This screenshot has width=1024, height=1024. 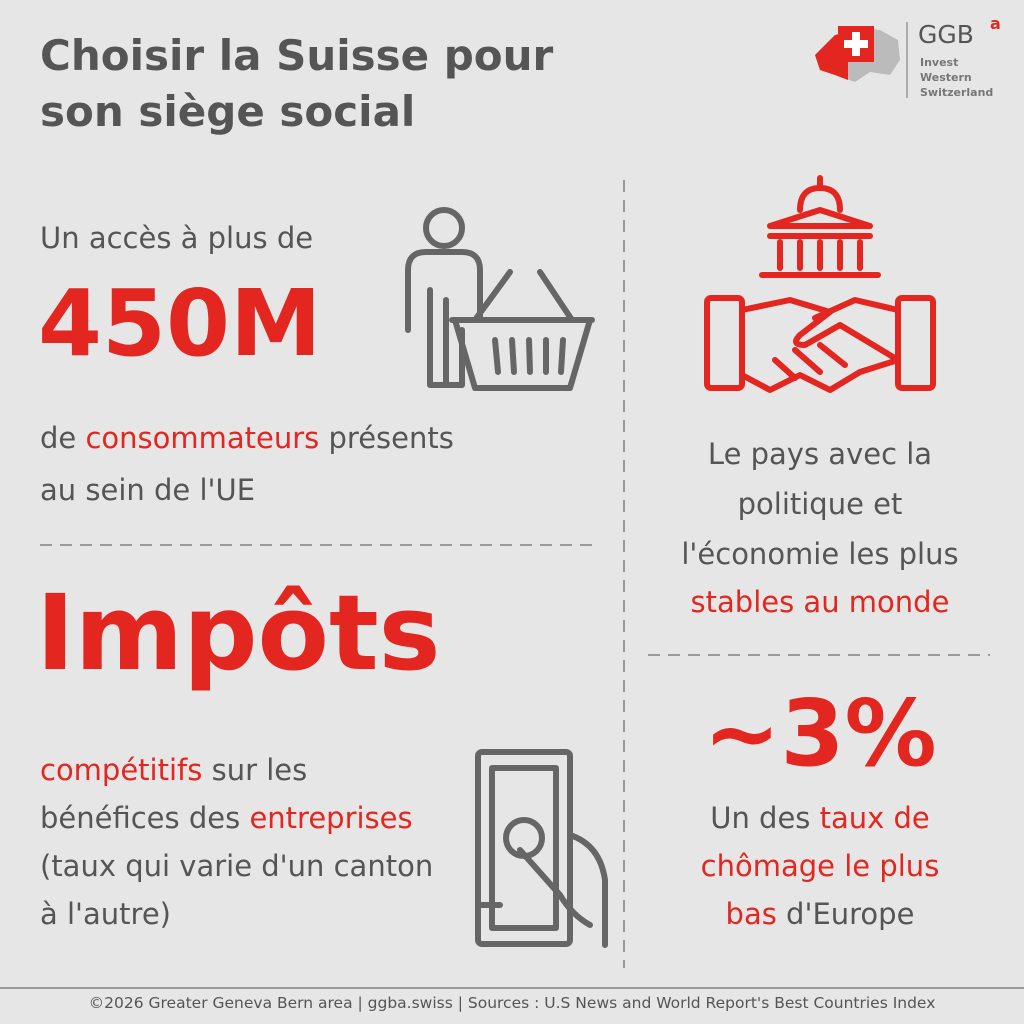 I want to click on highlight: stables au monde, so click(x=820, y=602).